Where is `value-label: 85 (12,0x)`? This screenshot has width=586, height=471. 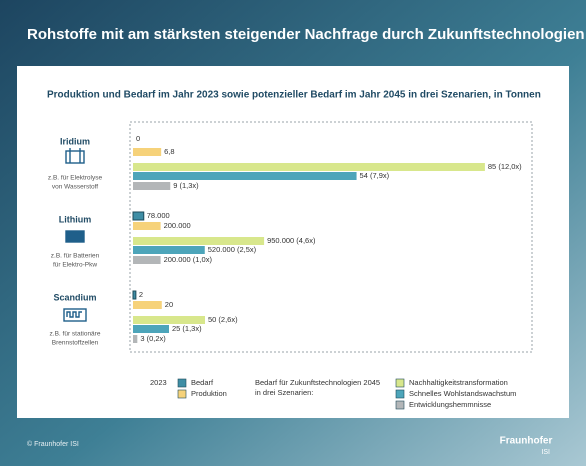 value-label: 85 (12,0x) is located at coordinates (505, 166).